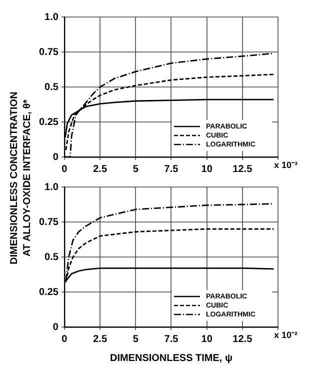 The height and width of the screenshot is (376, 316). Describe the element at coordinates (286, 165) in the screenshot. I see `text: x 10⁻³` at that location.